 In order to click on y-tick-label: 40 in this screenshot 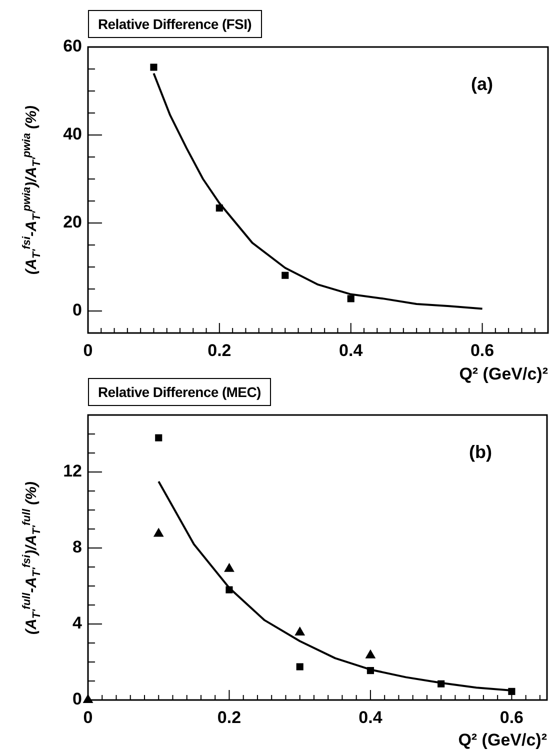, I will do `click(72, 134)`.